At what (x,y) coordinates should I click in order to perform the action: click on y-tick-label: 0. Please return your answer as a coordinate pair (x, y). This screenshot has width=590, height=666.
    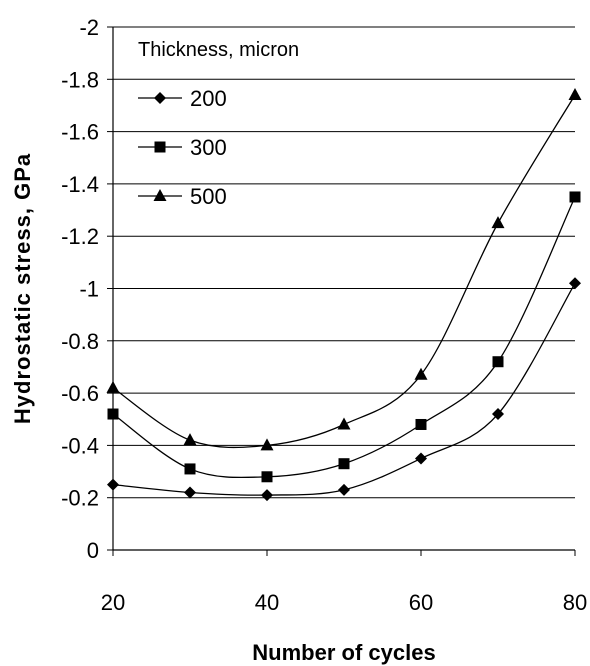
    Looking at the image, I should click on (93, 550).